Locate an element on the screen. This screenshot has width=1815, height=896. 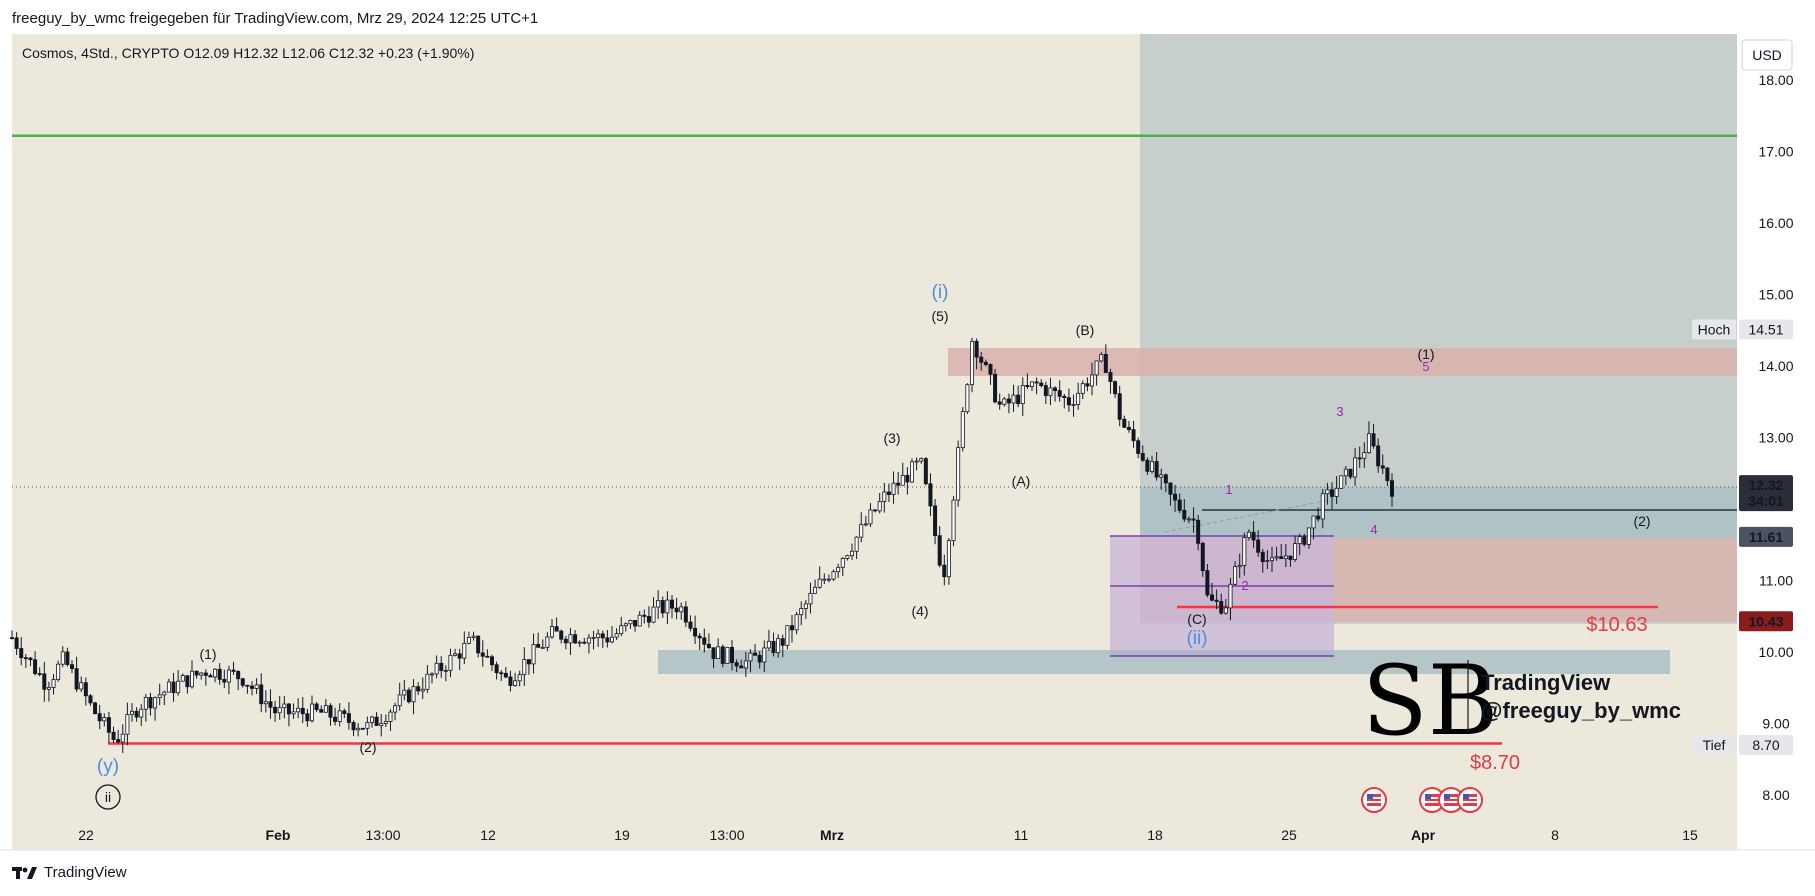
event-flag-icons is located at coordinates (1422, 800).